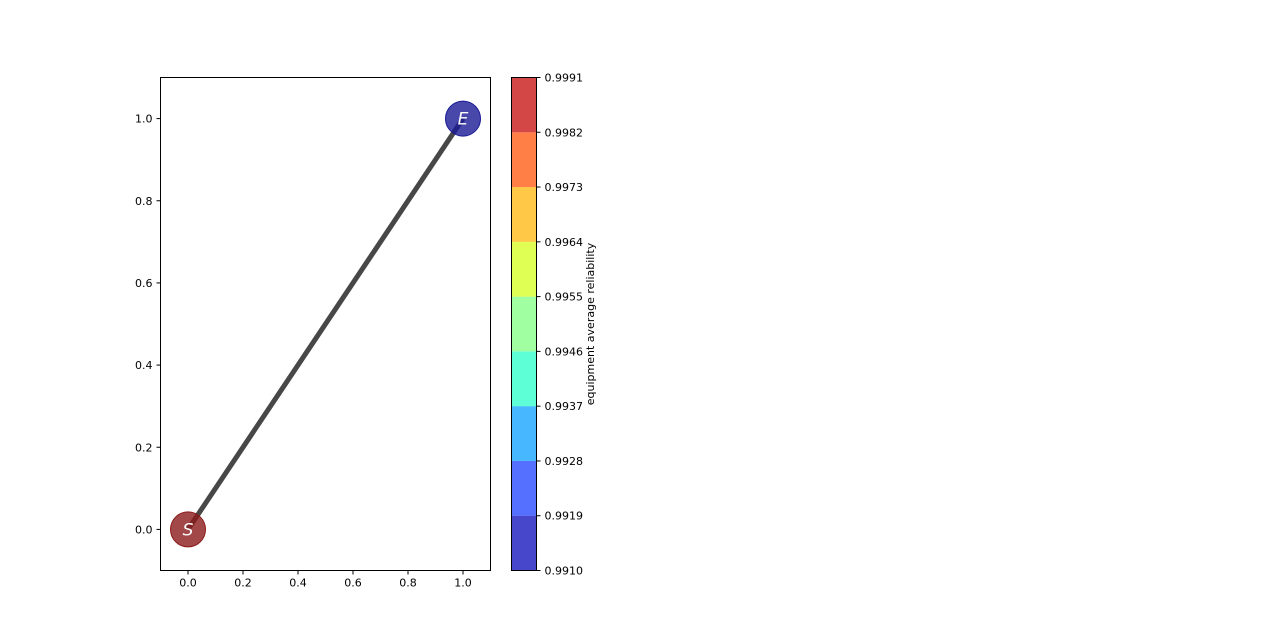 Image resolution: width=1280 pixels, height=640 pixels. What do you see at coordinates (564, 297) in the screenshot?
I see `colorbar-tick-label: 0.9955` at bounding box center [564, 297].